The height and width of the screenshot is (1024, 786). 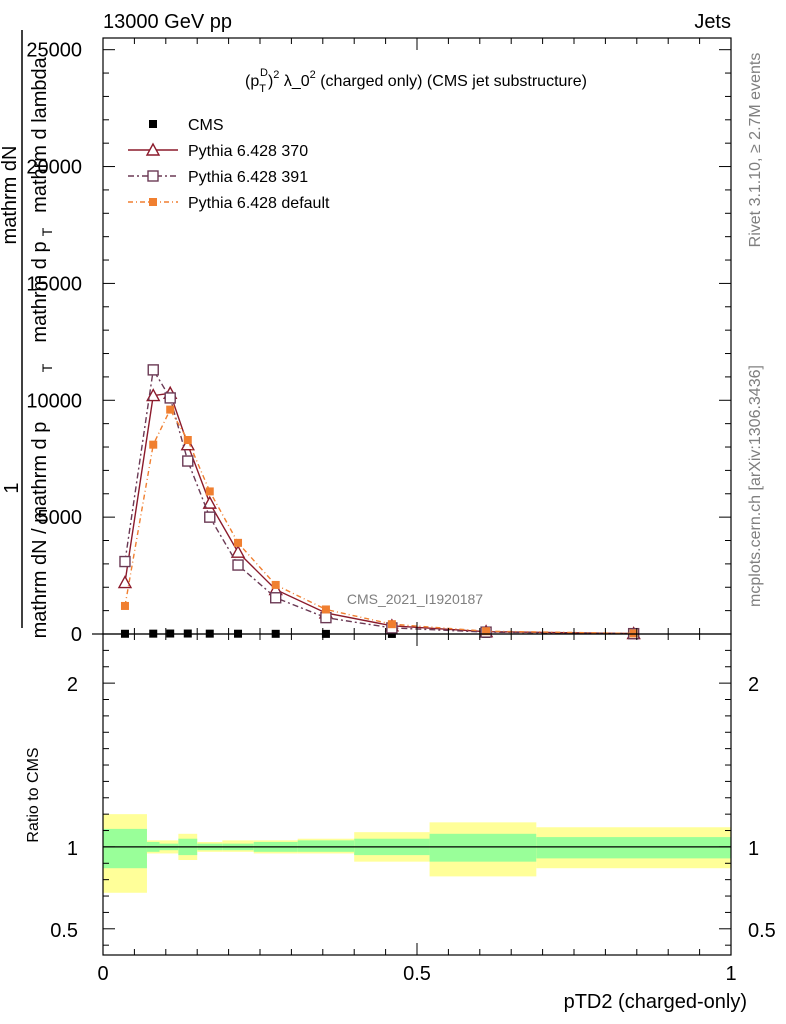 What do you see at coordinates (76, 635) in the screenshot?
I see `main-y-tick-label: 0` at bounding box center [76, 635].